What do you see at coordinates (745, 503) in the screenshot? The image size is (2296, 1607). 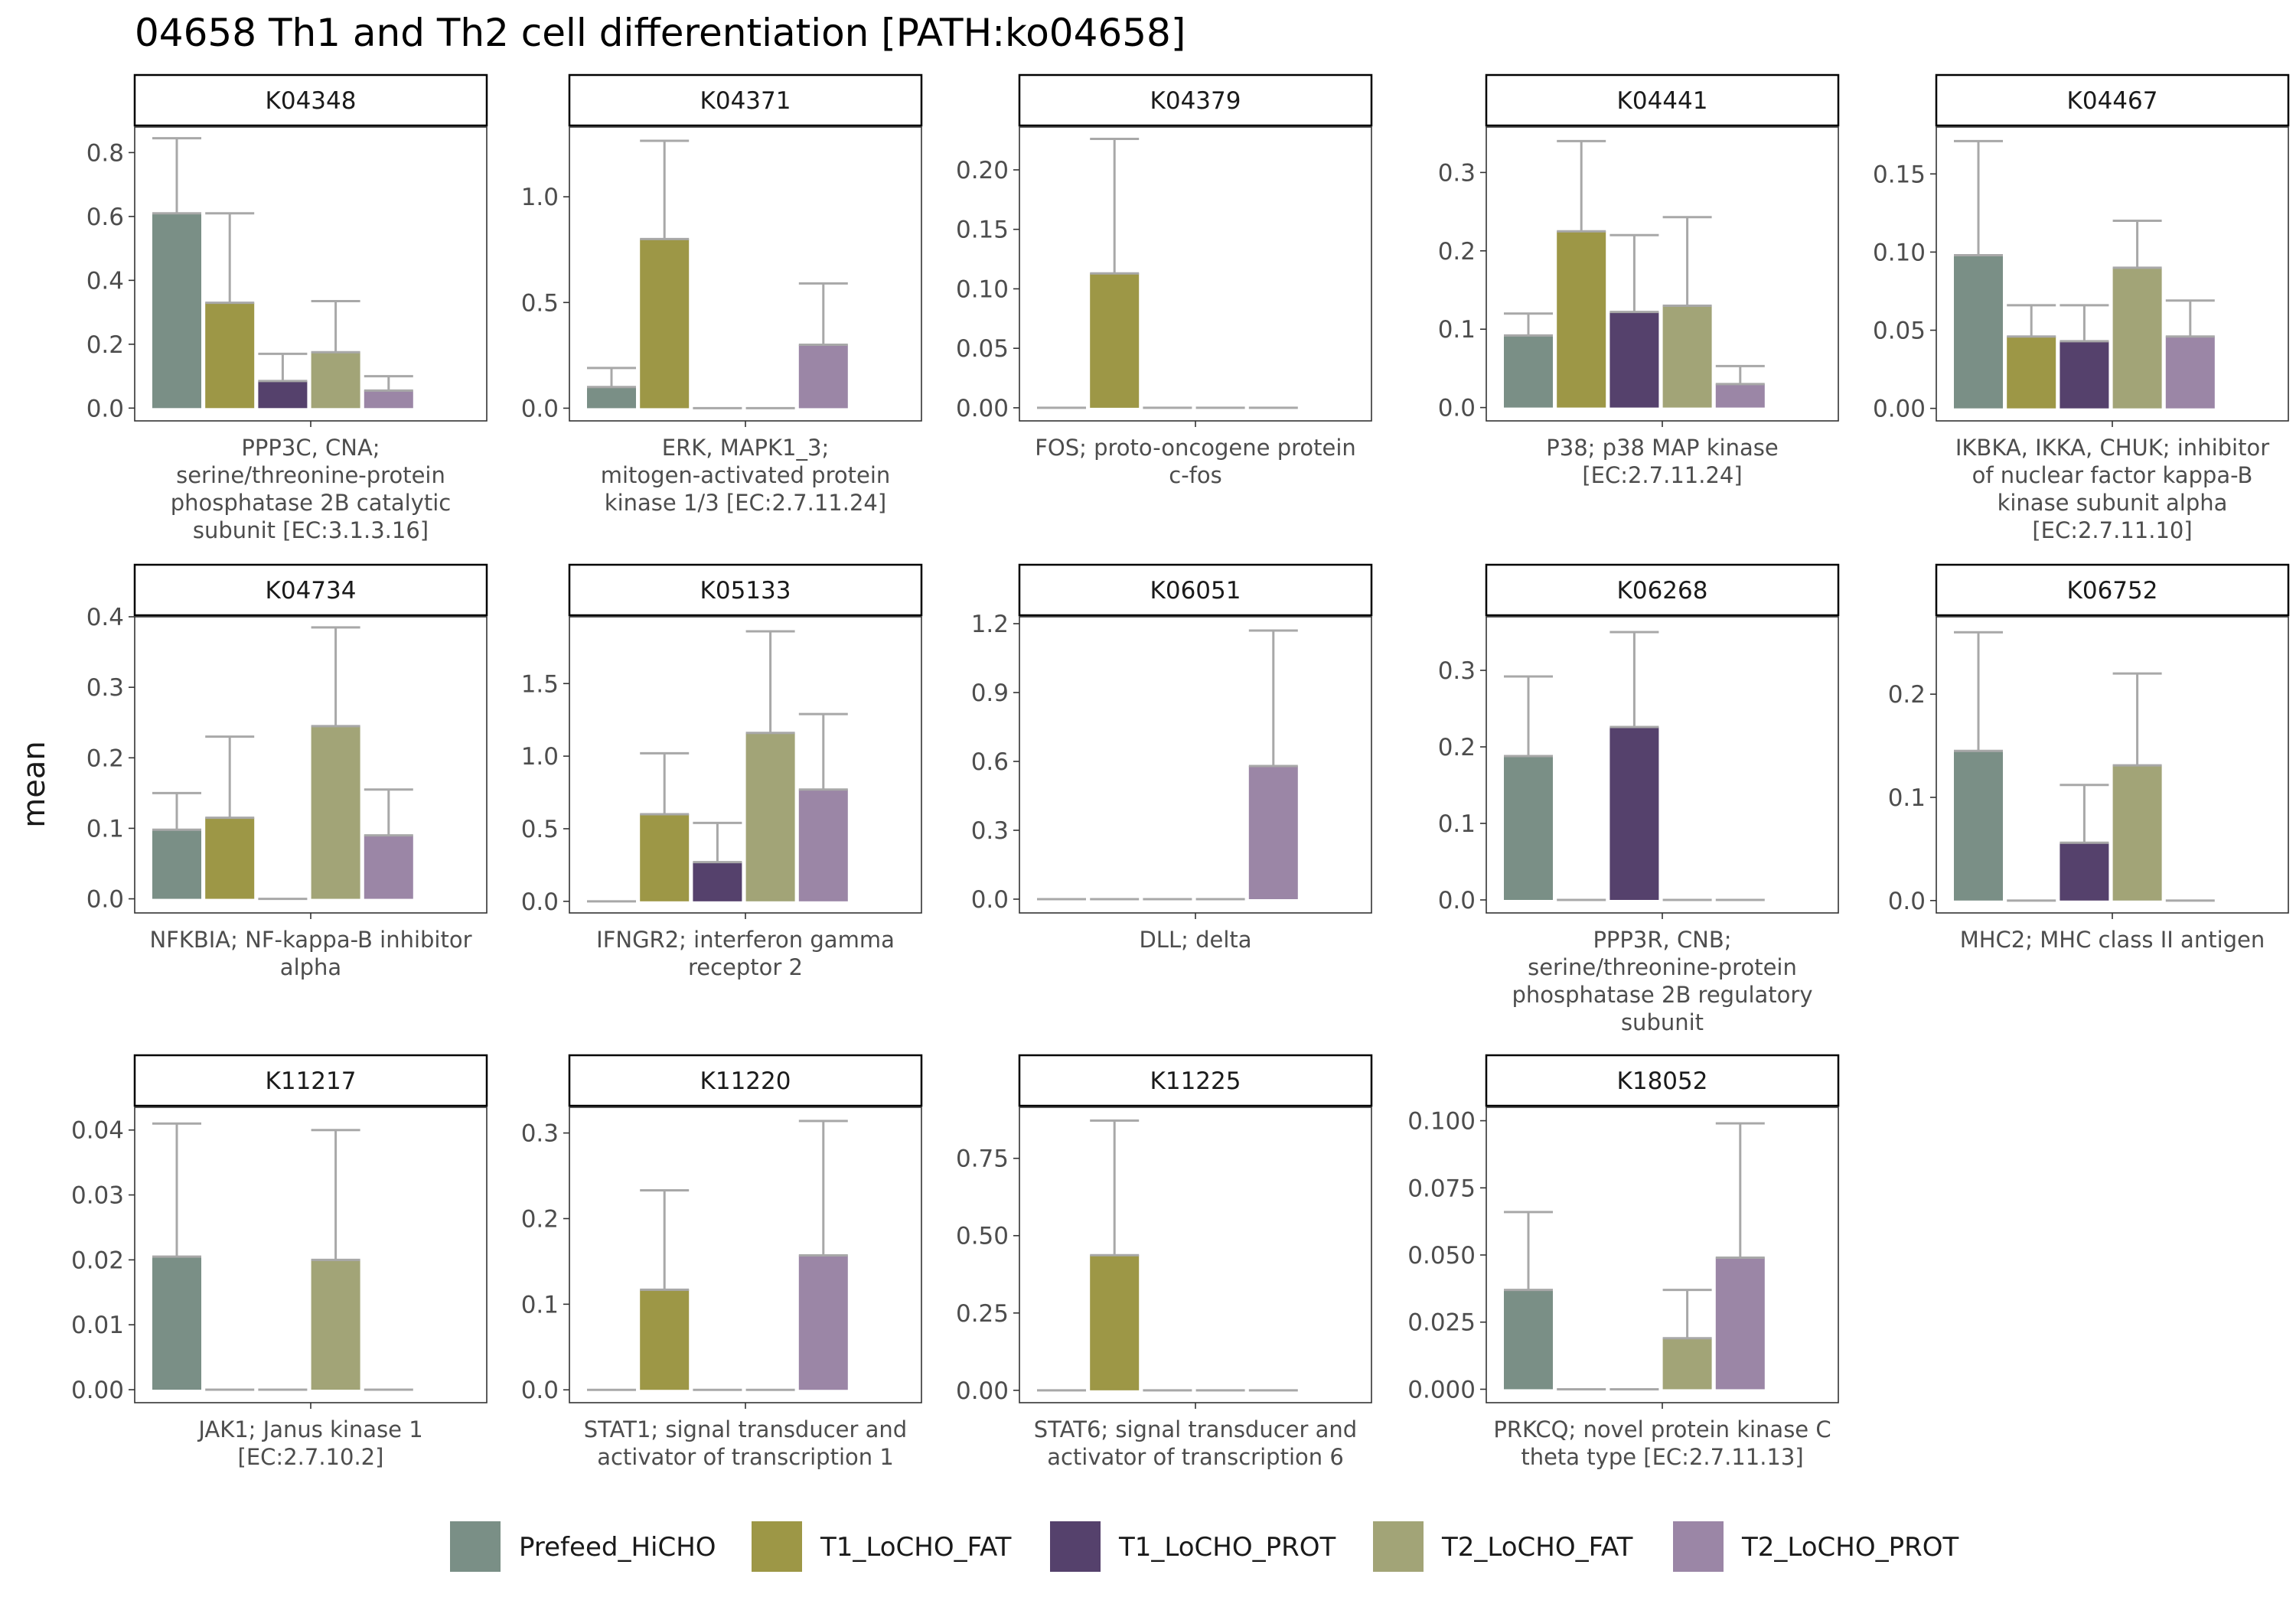 I see `x-category-label: kinase 1/3 [EC:2.7.11.24]` at bounding box center [745, 503].